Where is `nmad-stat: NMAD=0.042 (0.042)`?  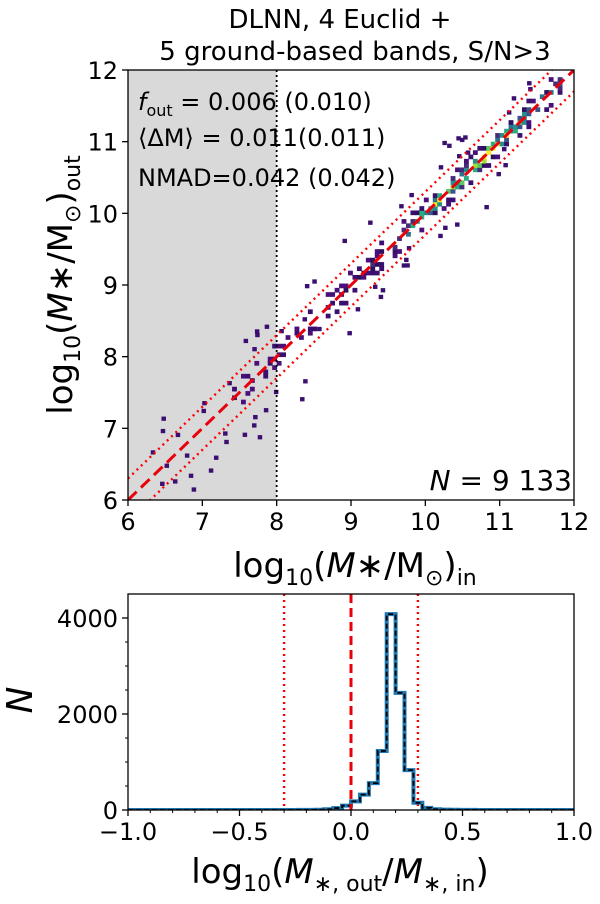
nmad-stat: NMAD=0.042 (0.042) is located at coordinates (266, 178).